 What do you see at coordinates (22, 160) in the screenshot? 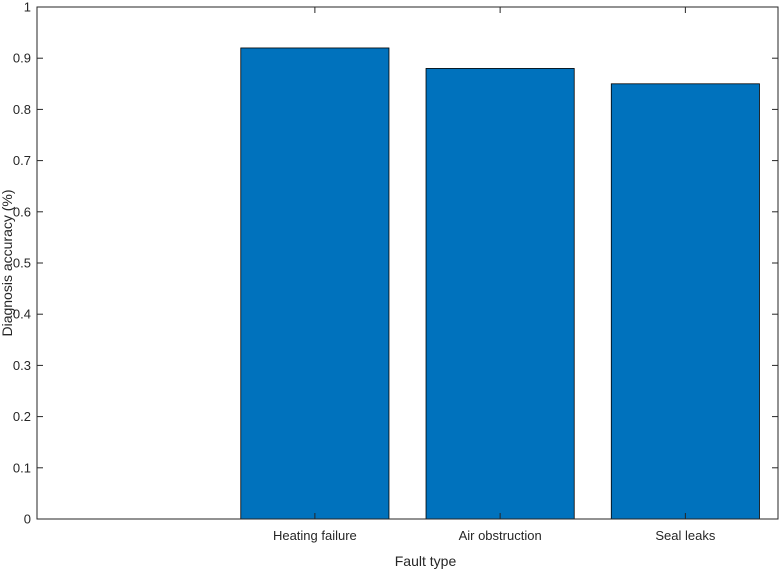
I see `y-tick-label: 0.7` at bounding box center [22, 160].